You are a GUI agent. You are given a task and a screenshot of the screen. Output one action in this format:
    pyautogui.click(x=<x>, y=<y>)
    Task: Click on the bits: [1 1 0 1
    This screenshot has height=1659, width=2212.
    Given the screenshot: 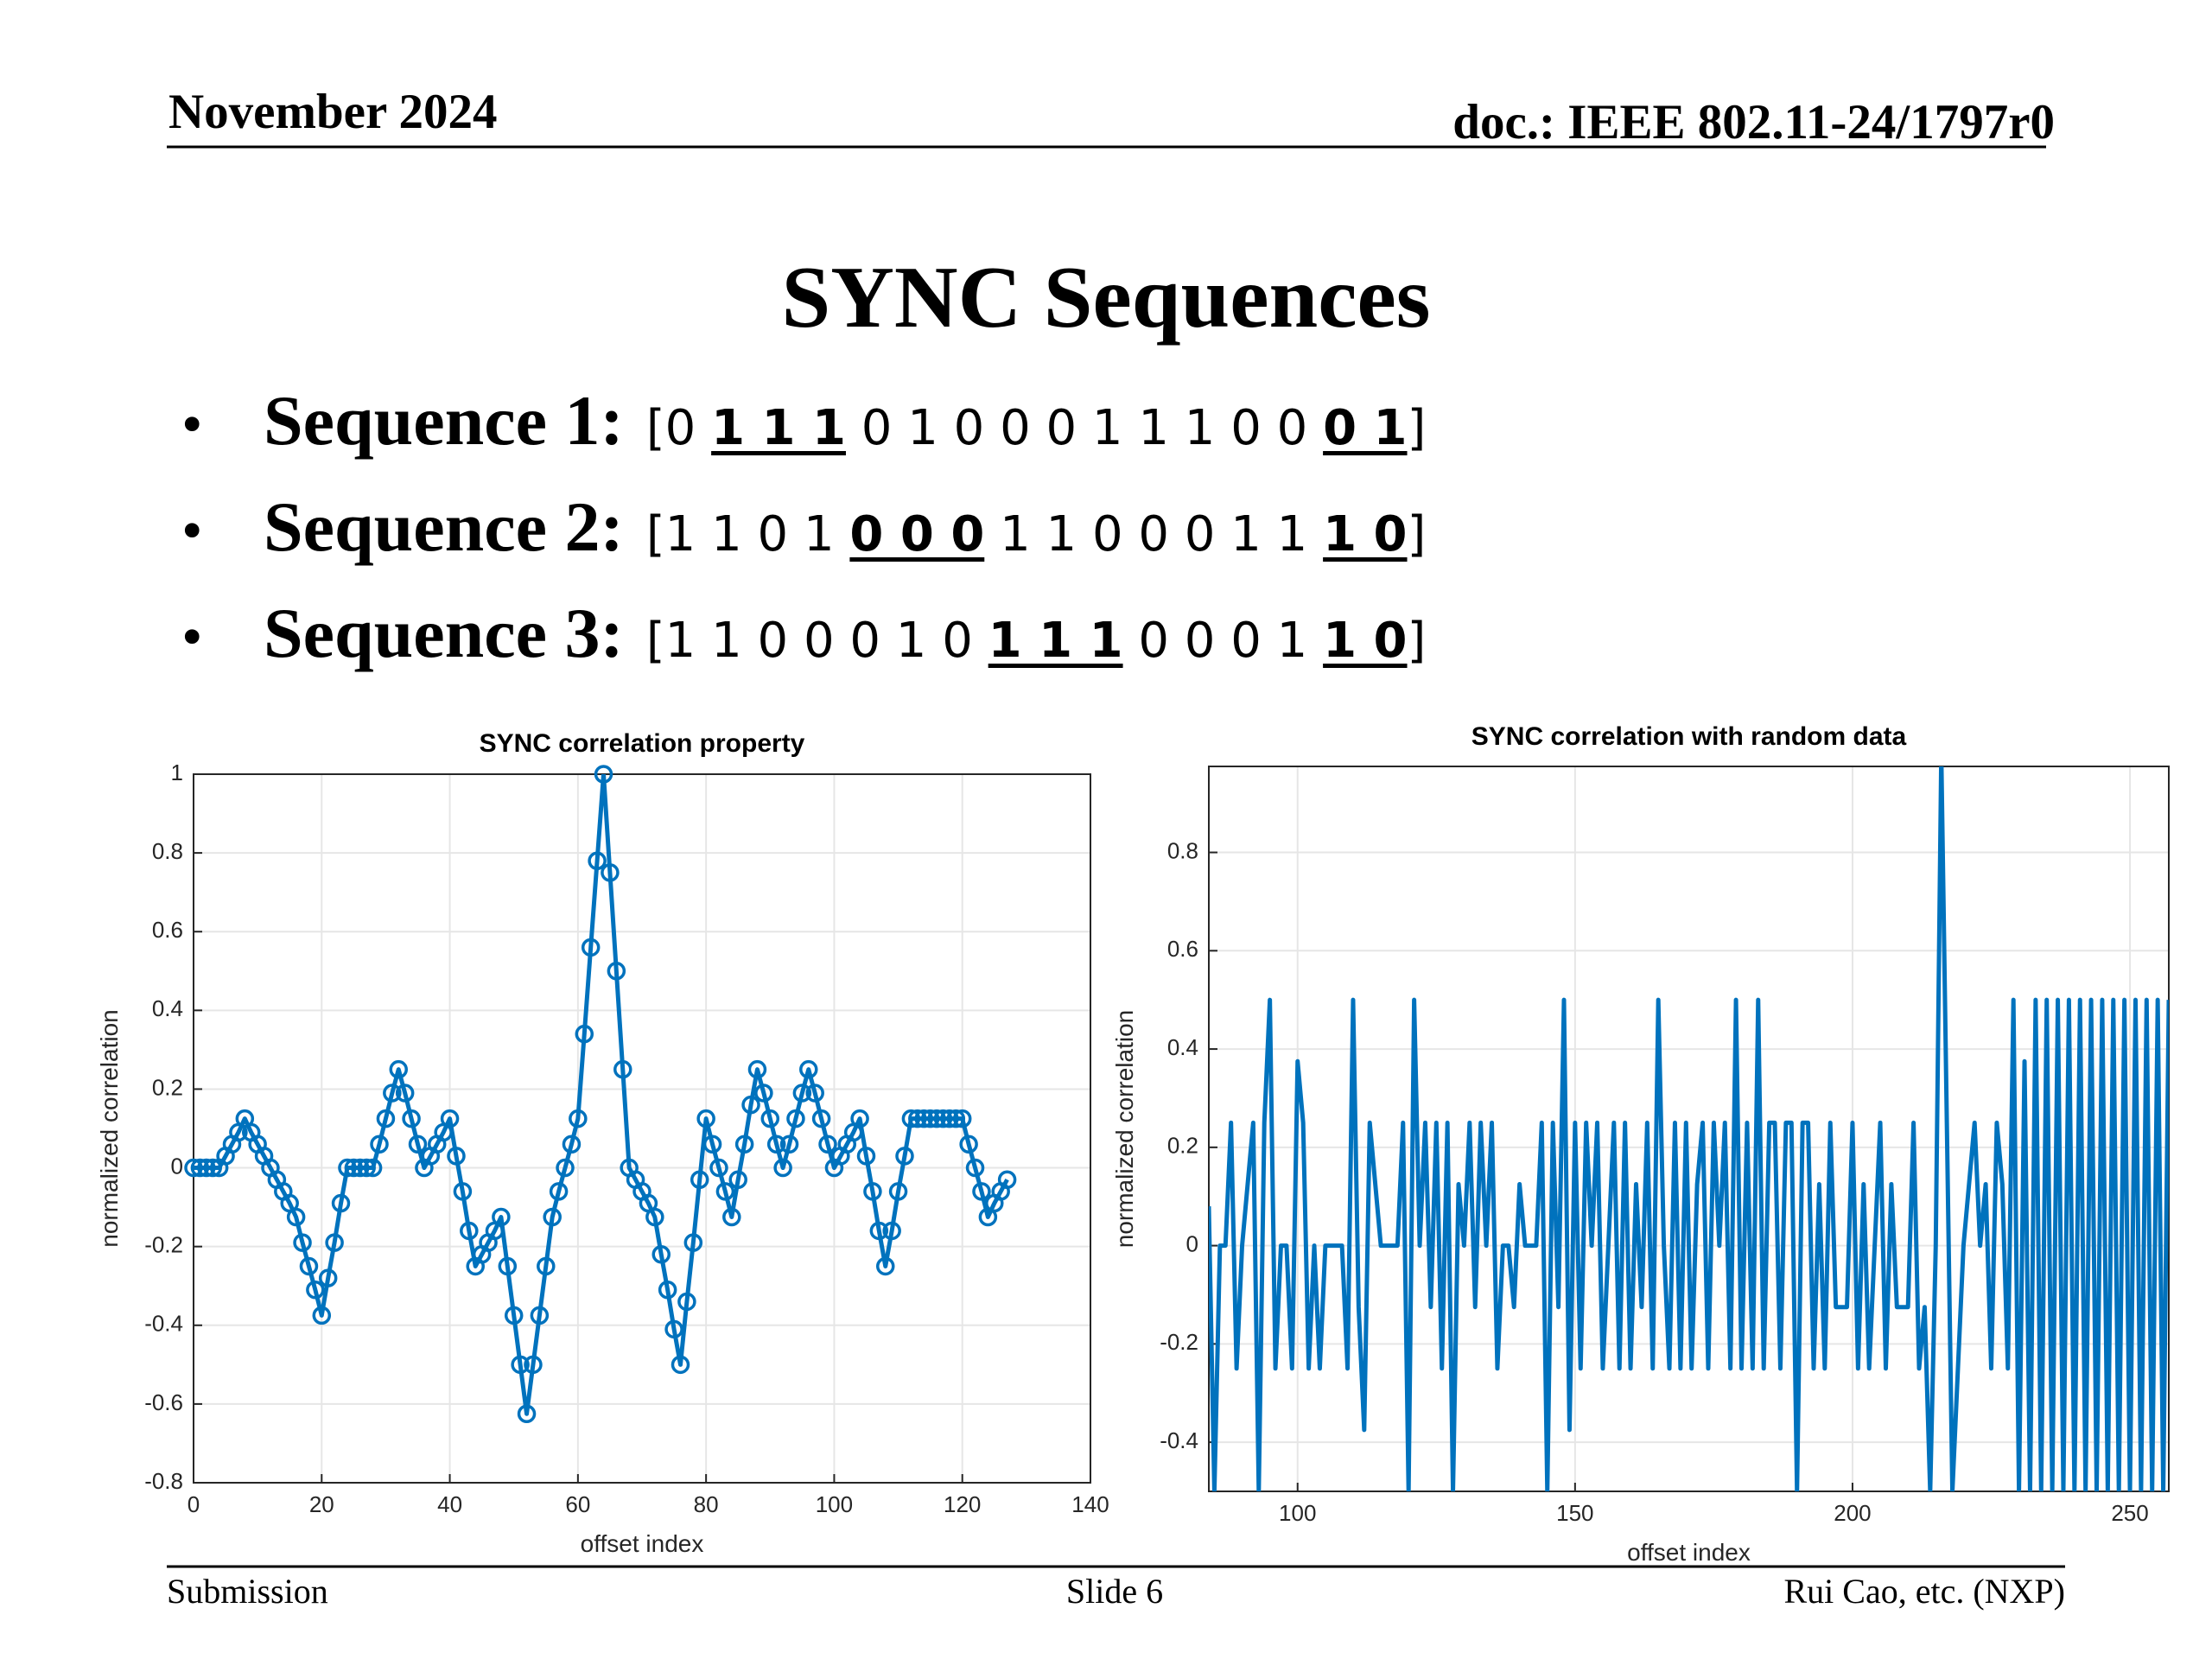 What is the action you would take?
    pyautogui.click(x=747, y=534)
    